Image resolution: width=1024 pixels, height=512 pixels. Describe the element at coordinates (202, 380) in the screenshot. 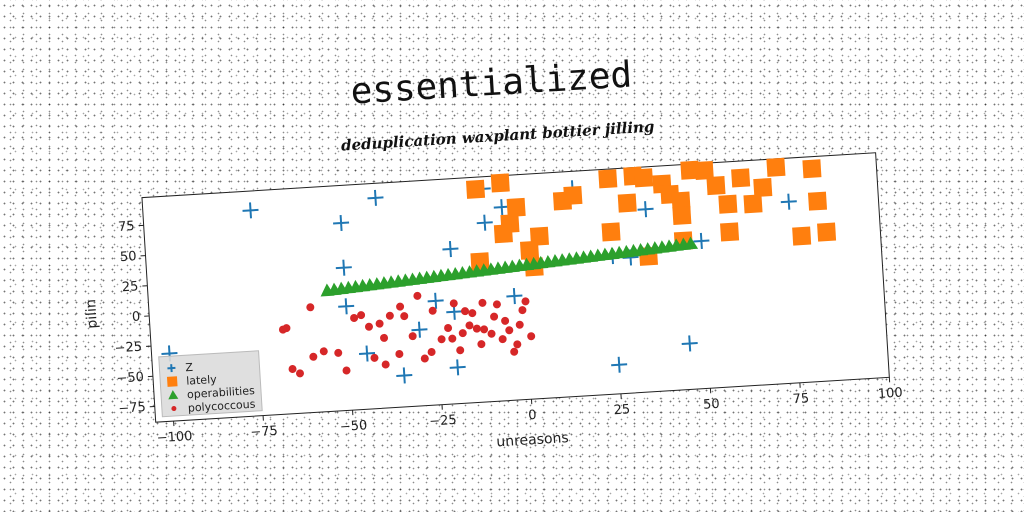

I see `legend-item-label: lately` at that location.